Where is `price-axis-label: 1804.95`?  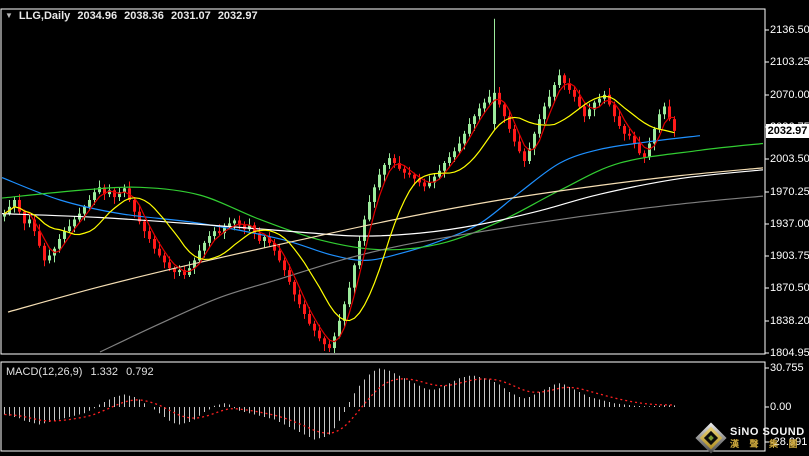
price-axis-label: 1804.95 is located at coordinates (789, 353).